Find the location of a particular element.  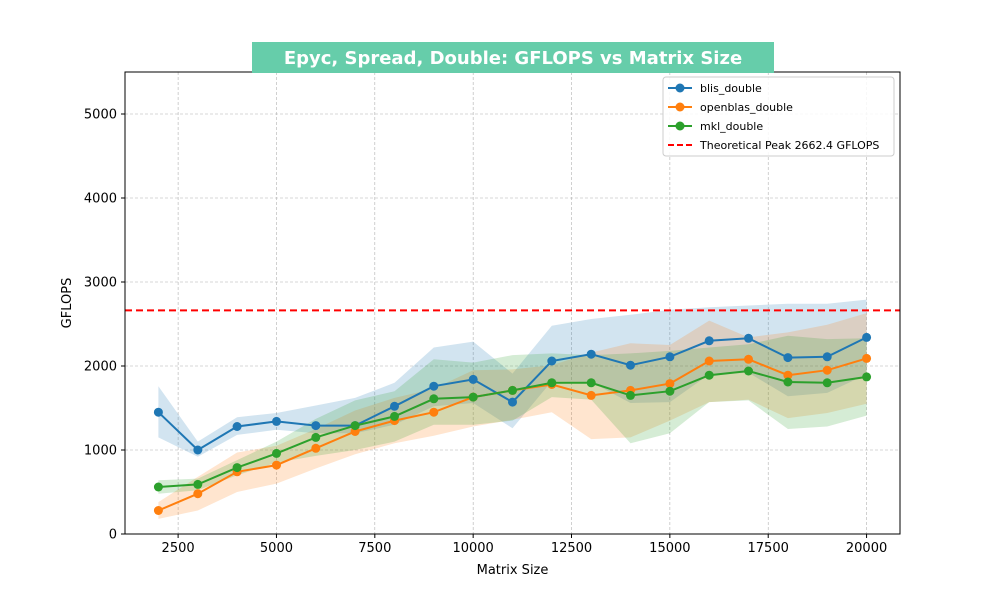

legend-label-mkl: mkl_double is located at coordinates (731, 126).